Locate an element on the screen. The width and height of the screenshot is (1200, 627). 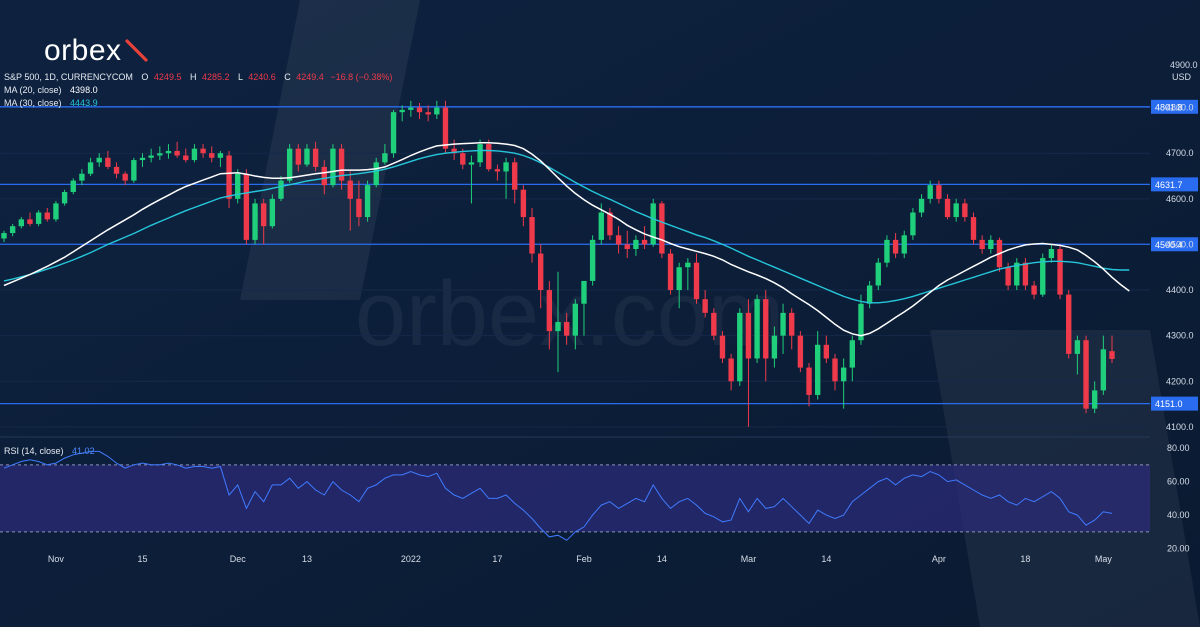
rsi-axis: 20.00 40.00 60.00 80.00 is located at coordinates (1178, 498).